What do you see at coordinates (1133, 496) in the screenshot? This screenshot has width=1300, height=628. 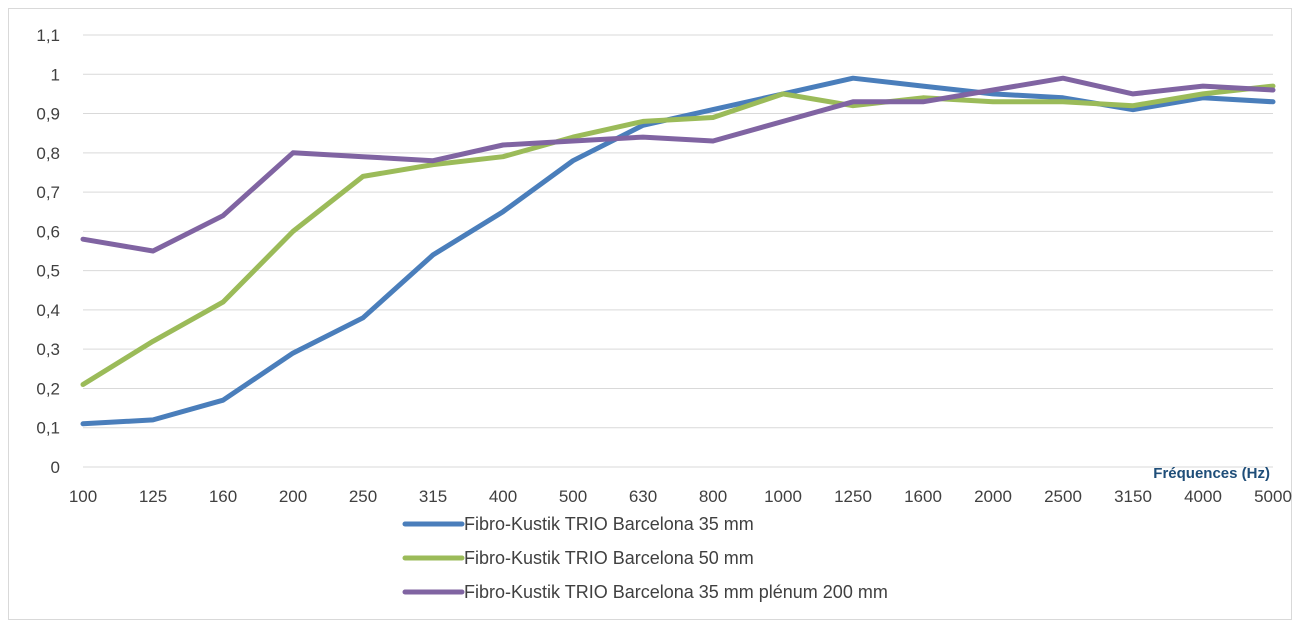 I see `x-tick-label: 3150` at bounding box center [1133, 496].